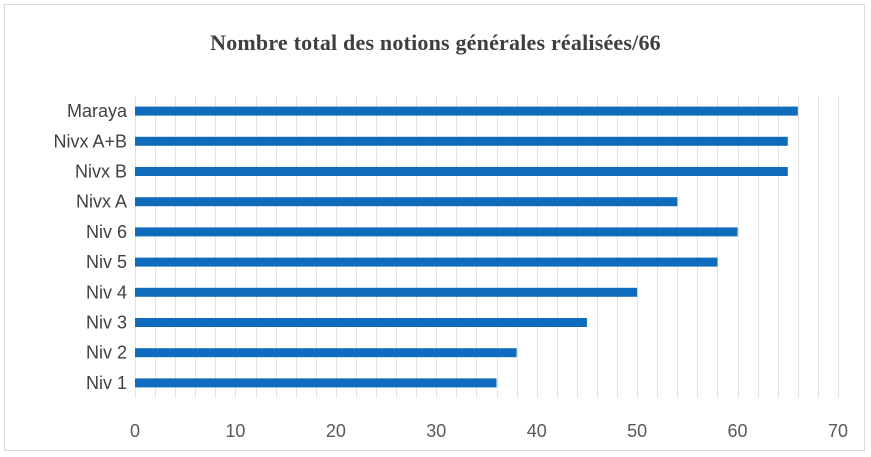 Image resolution: width=871 pixels, height=457 pixels. Describe the element at coordinates (97, 111) in the screenshot. I see `y-tick-label: Maraya` at that location.